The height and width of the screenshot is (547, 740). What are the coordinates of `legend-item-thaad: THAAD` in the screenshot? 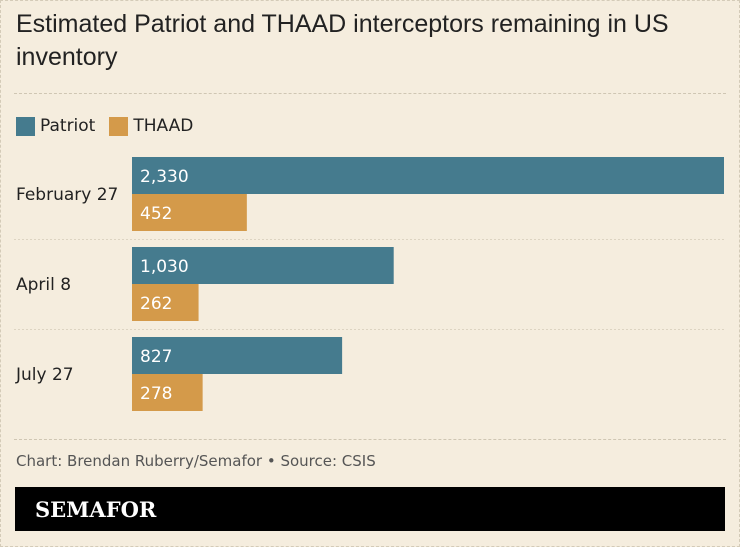 It's located at (151, 126).